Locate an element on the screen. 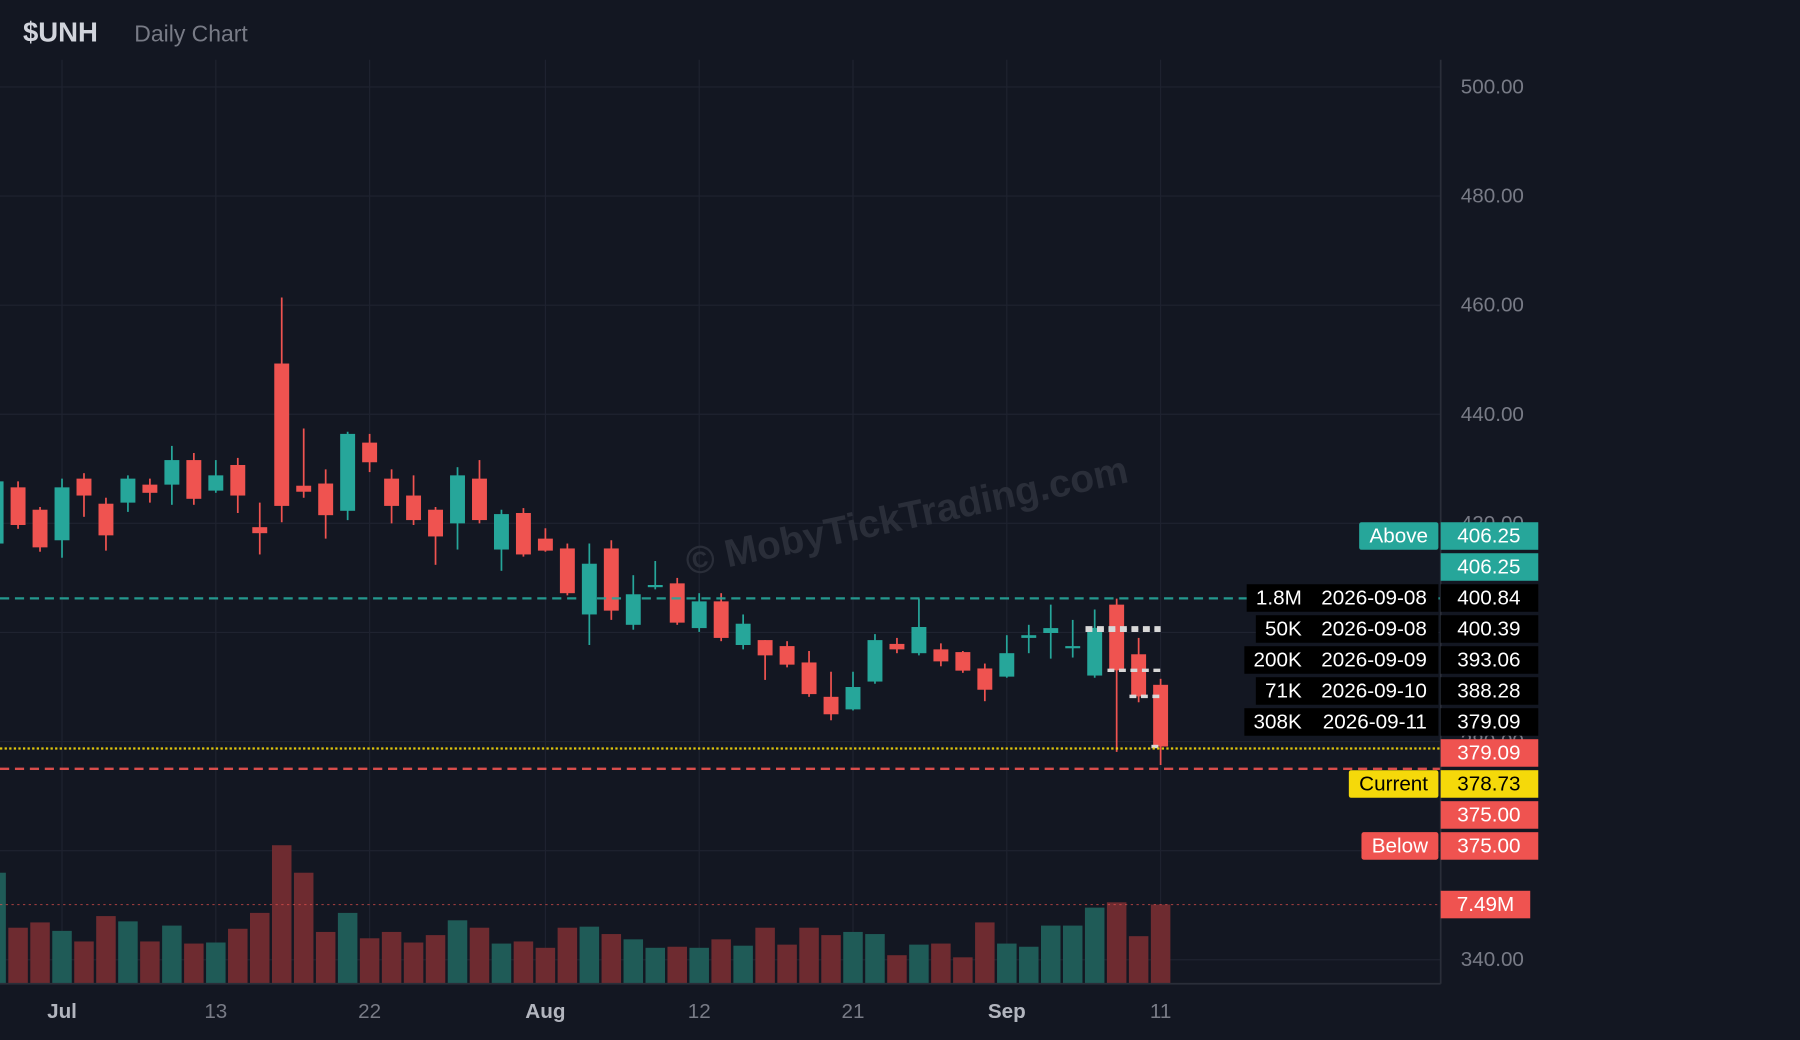  level-price: 379.09 is located at coordinates (1488, 721).